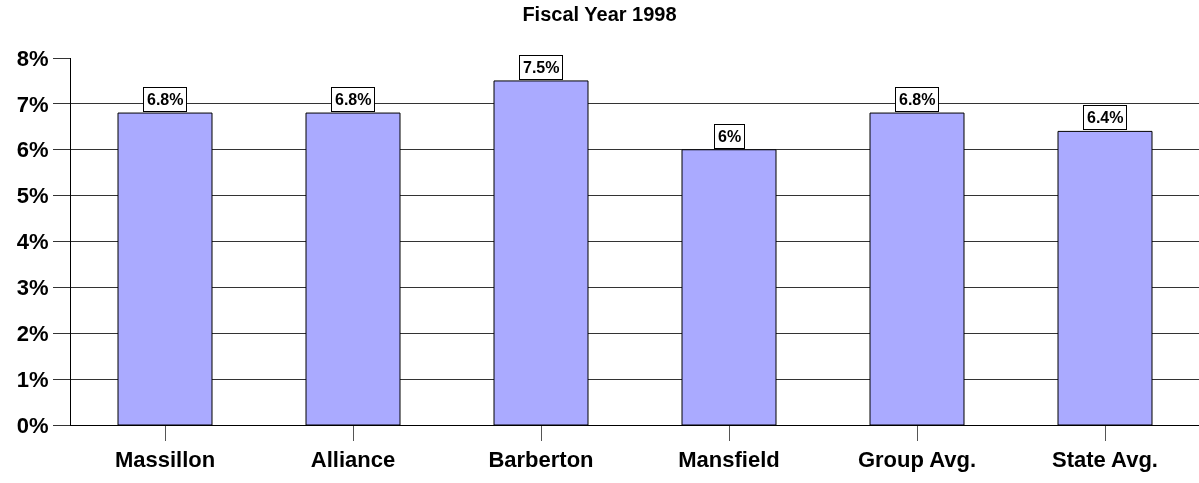 This screenshot has width=1199, height=483. Describe the element at coordinates (541, 460) in the screenshot. I see `x-tick-label: Barberton` at that location.